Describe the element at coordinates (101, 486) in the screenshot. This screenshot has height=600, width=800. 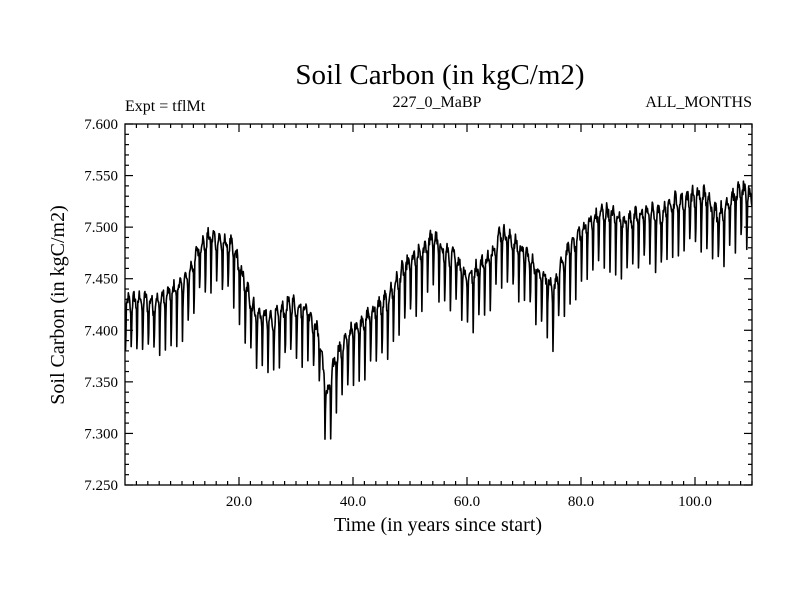
I see `y-tick-label: 7.250` at that location.